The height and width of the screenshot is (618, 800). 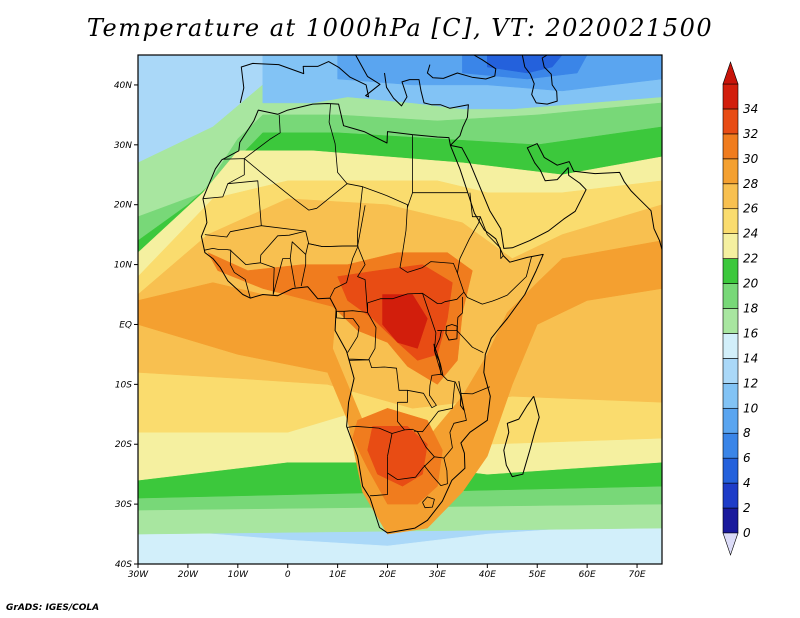 What do you see at coordinates (238, 575) in the screenshot?
I see `lon-tick-label: 10W` at bounding box center [238, 575].